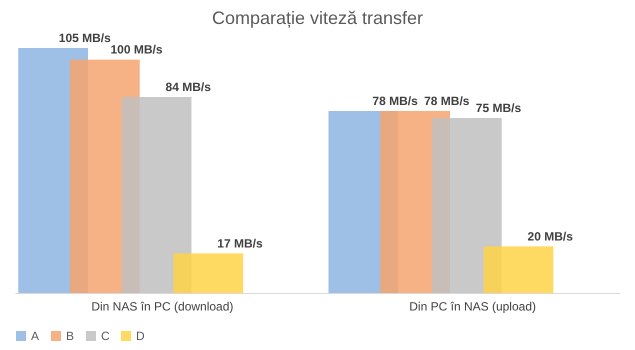  Describe the element at coordinates (240, 243) in the screenshot. I see `data-label: 17 MB/s` at that location.